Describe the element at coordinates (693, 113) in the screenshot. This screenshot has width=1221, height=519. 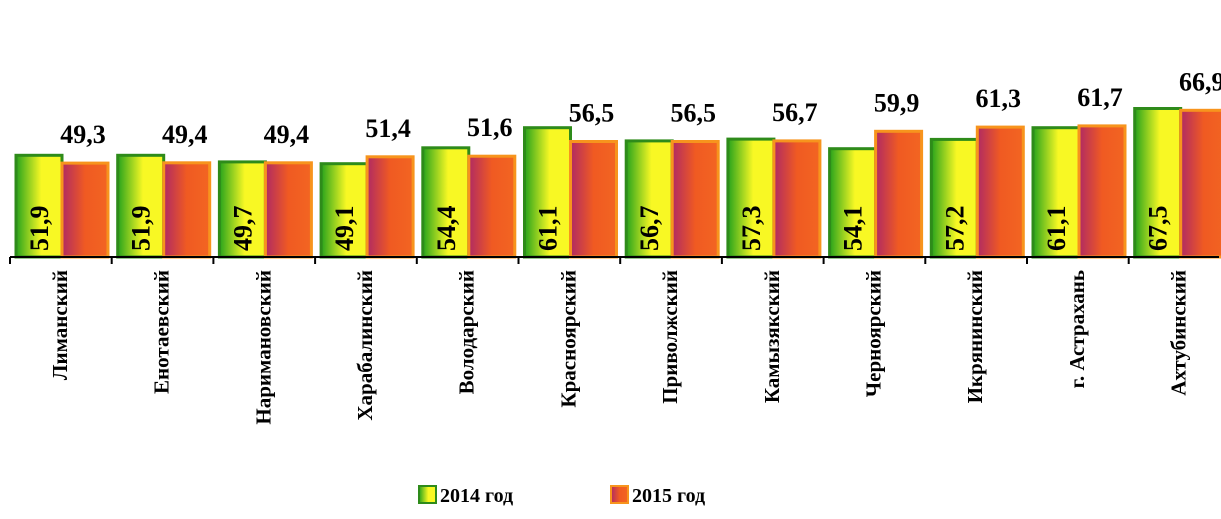
I see `data-label-2015-7: 56,5` at that location.